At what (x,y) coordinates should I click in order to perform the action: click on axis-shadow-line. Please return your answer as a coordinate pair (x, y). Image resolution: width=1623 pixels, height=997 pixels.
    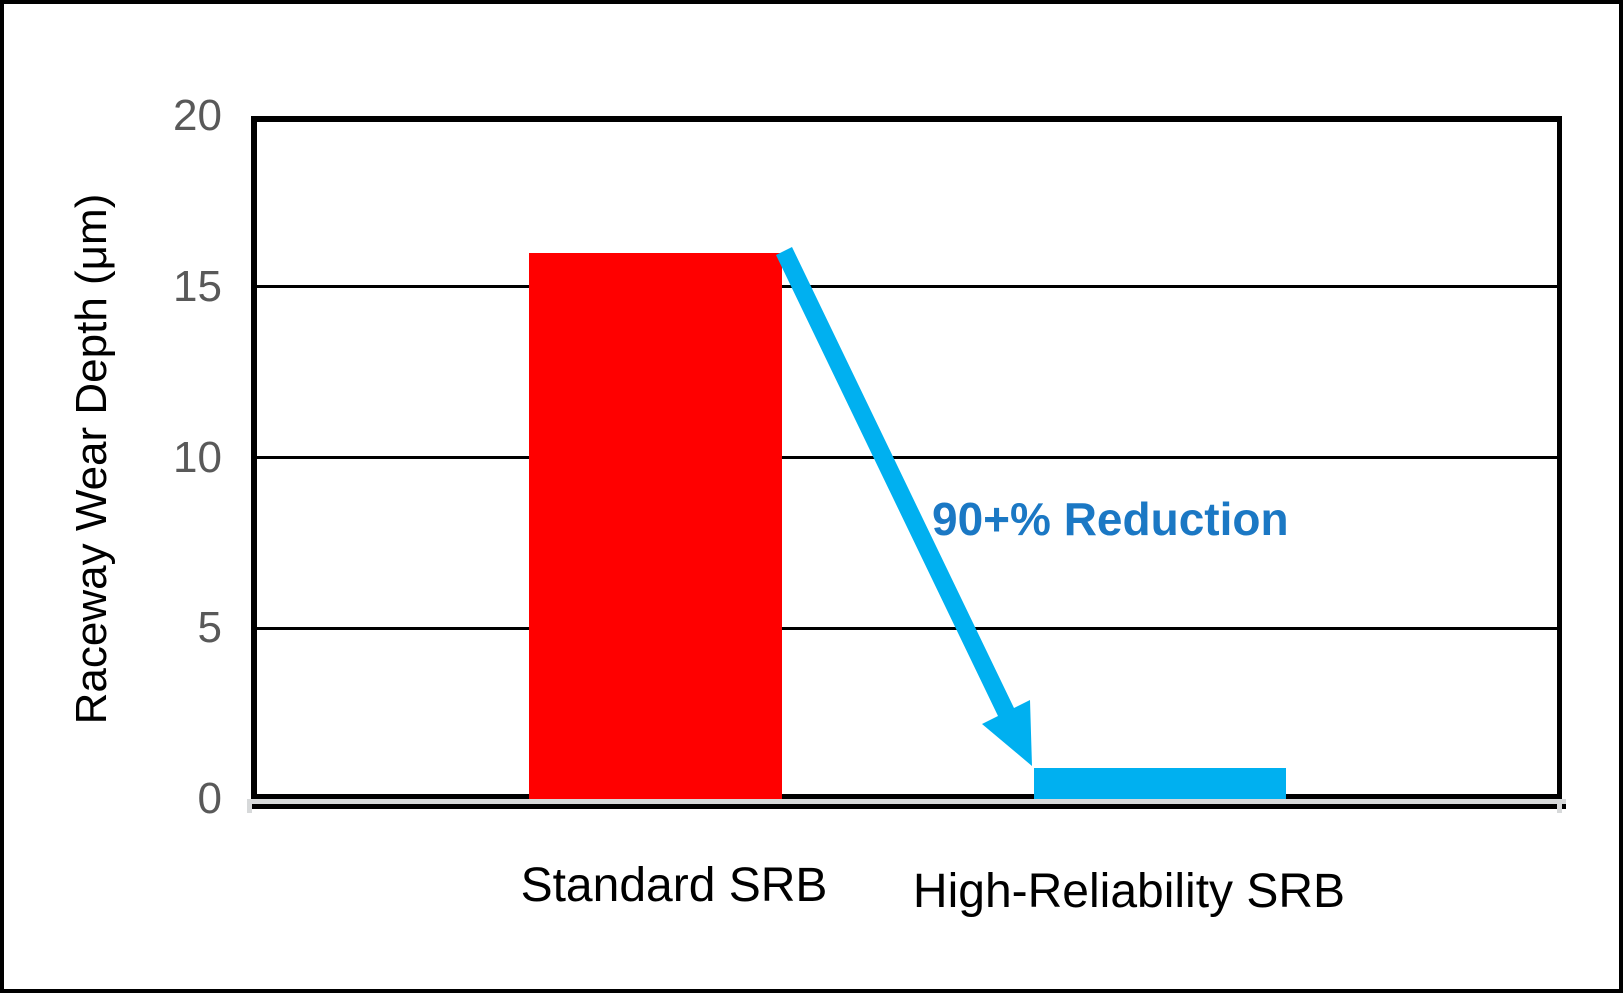
    Looking at the image, I should click on (906, 801).